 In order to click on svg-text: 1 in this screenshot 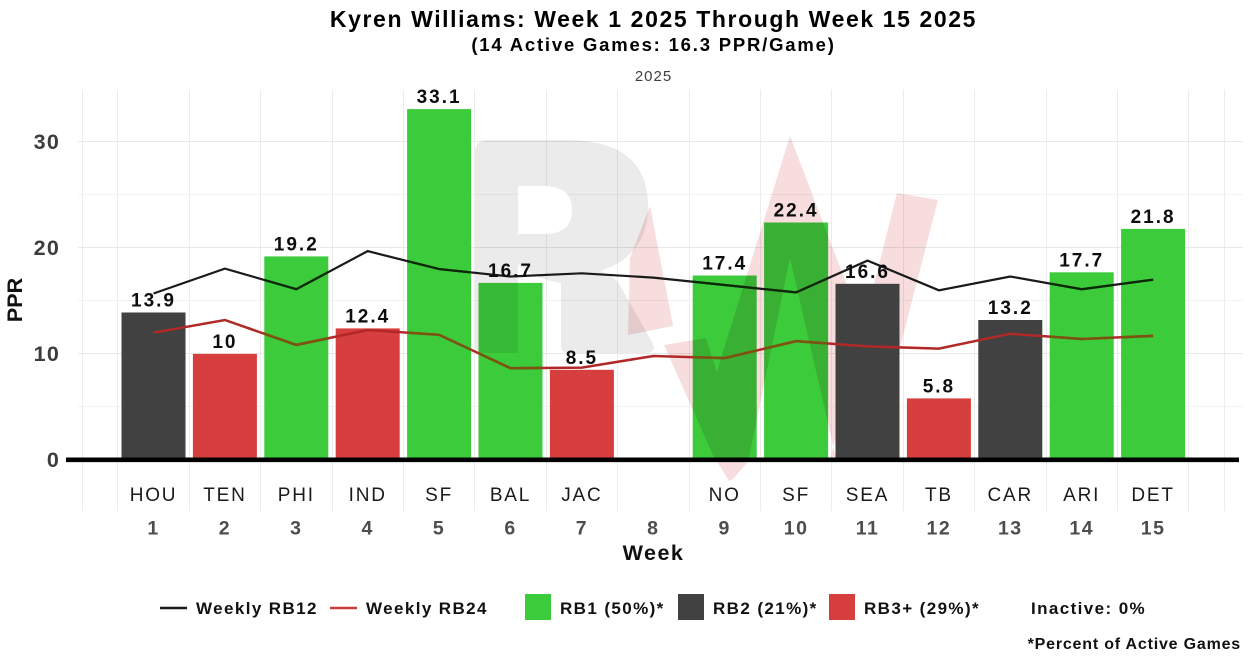, I will do `click(153, 529)`.